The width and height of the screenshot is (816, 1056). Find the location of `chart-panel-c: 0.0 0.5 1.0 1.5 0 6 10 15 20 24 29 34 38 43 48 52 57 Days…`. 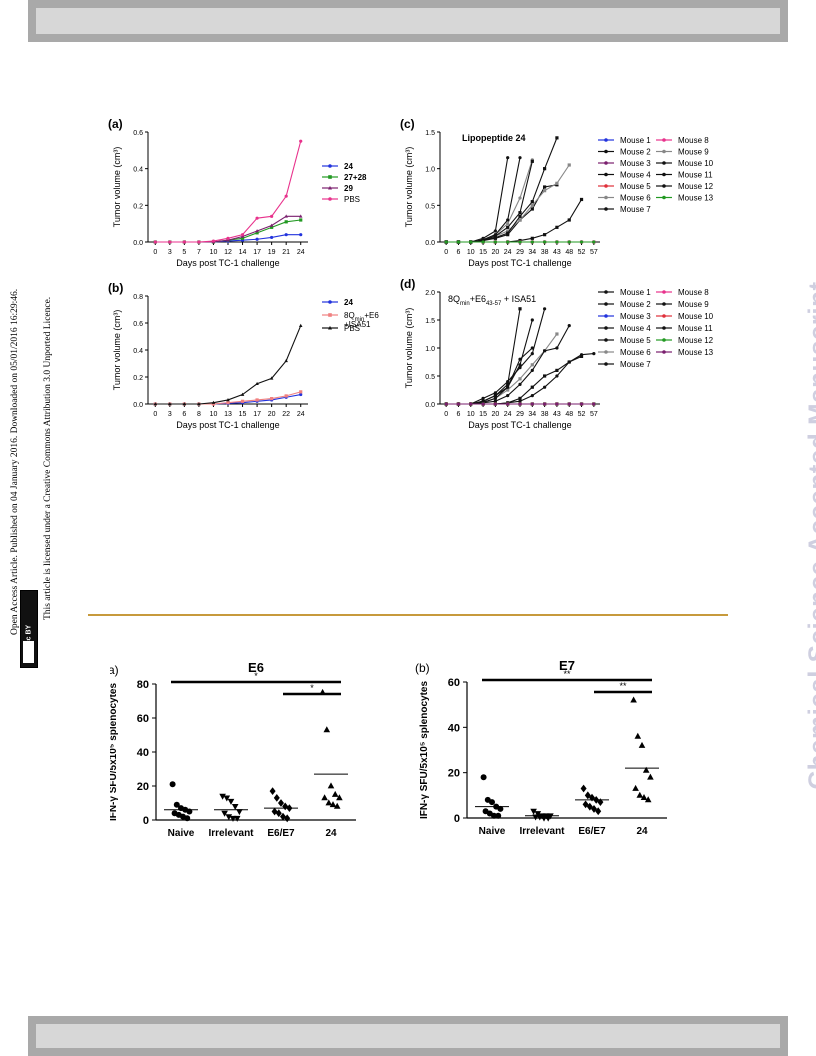

chart-panel-c: 0.0 0.5 1.0 1.5 0 6 10 15 20 24 29 34 38 43 48 52 57 Days… is located at coordinates (500, 192).